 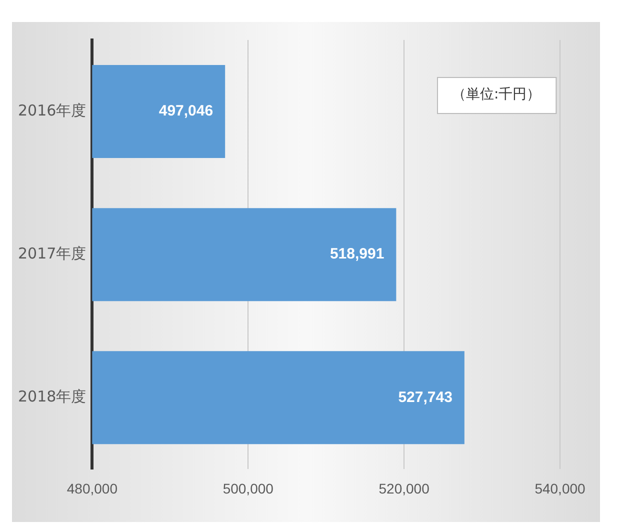 What do you see at coordinates (496, 94) in the screenshot?
I see `annotation: （単位:千円）` at bounding box center [496, 94].